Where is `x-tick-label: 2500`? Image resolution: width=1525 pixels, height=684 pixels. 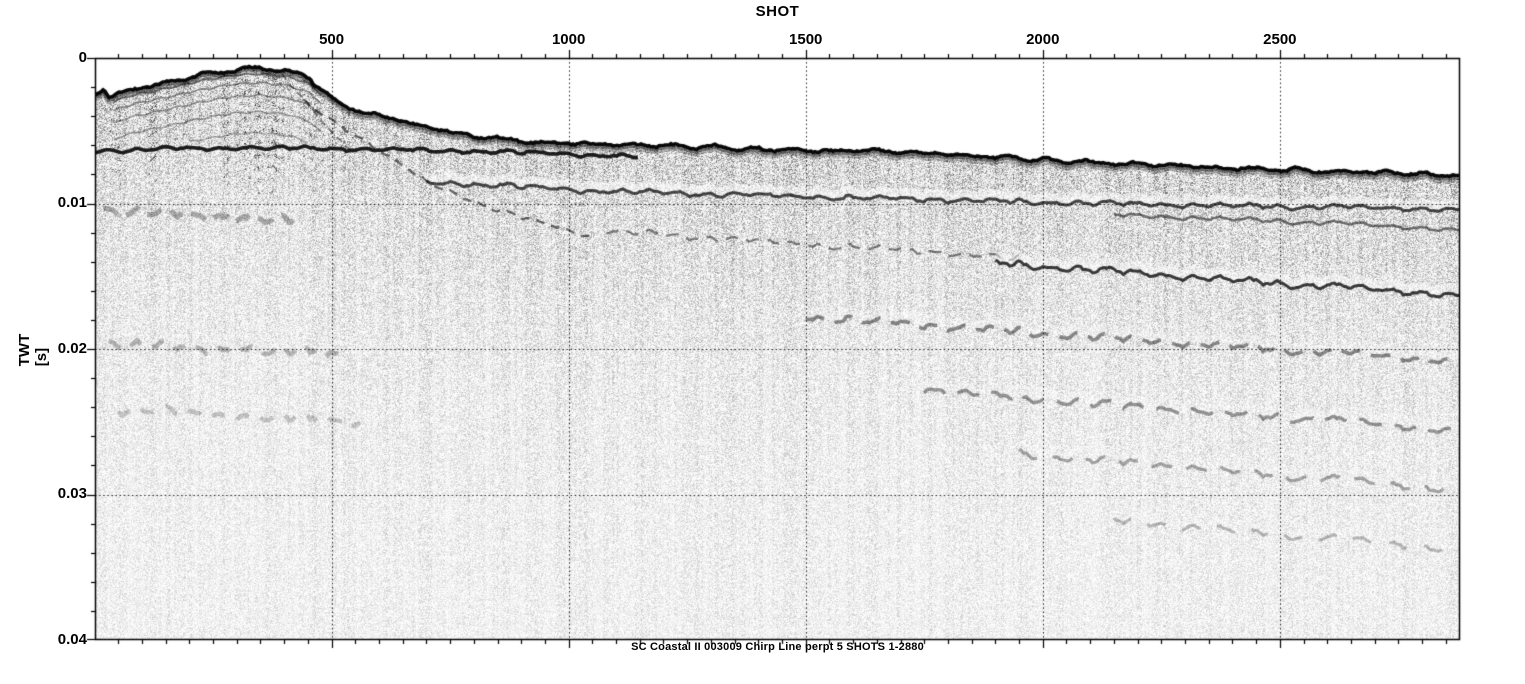 x-tick-label: 2500 is located at coordinates (1280, 39).